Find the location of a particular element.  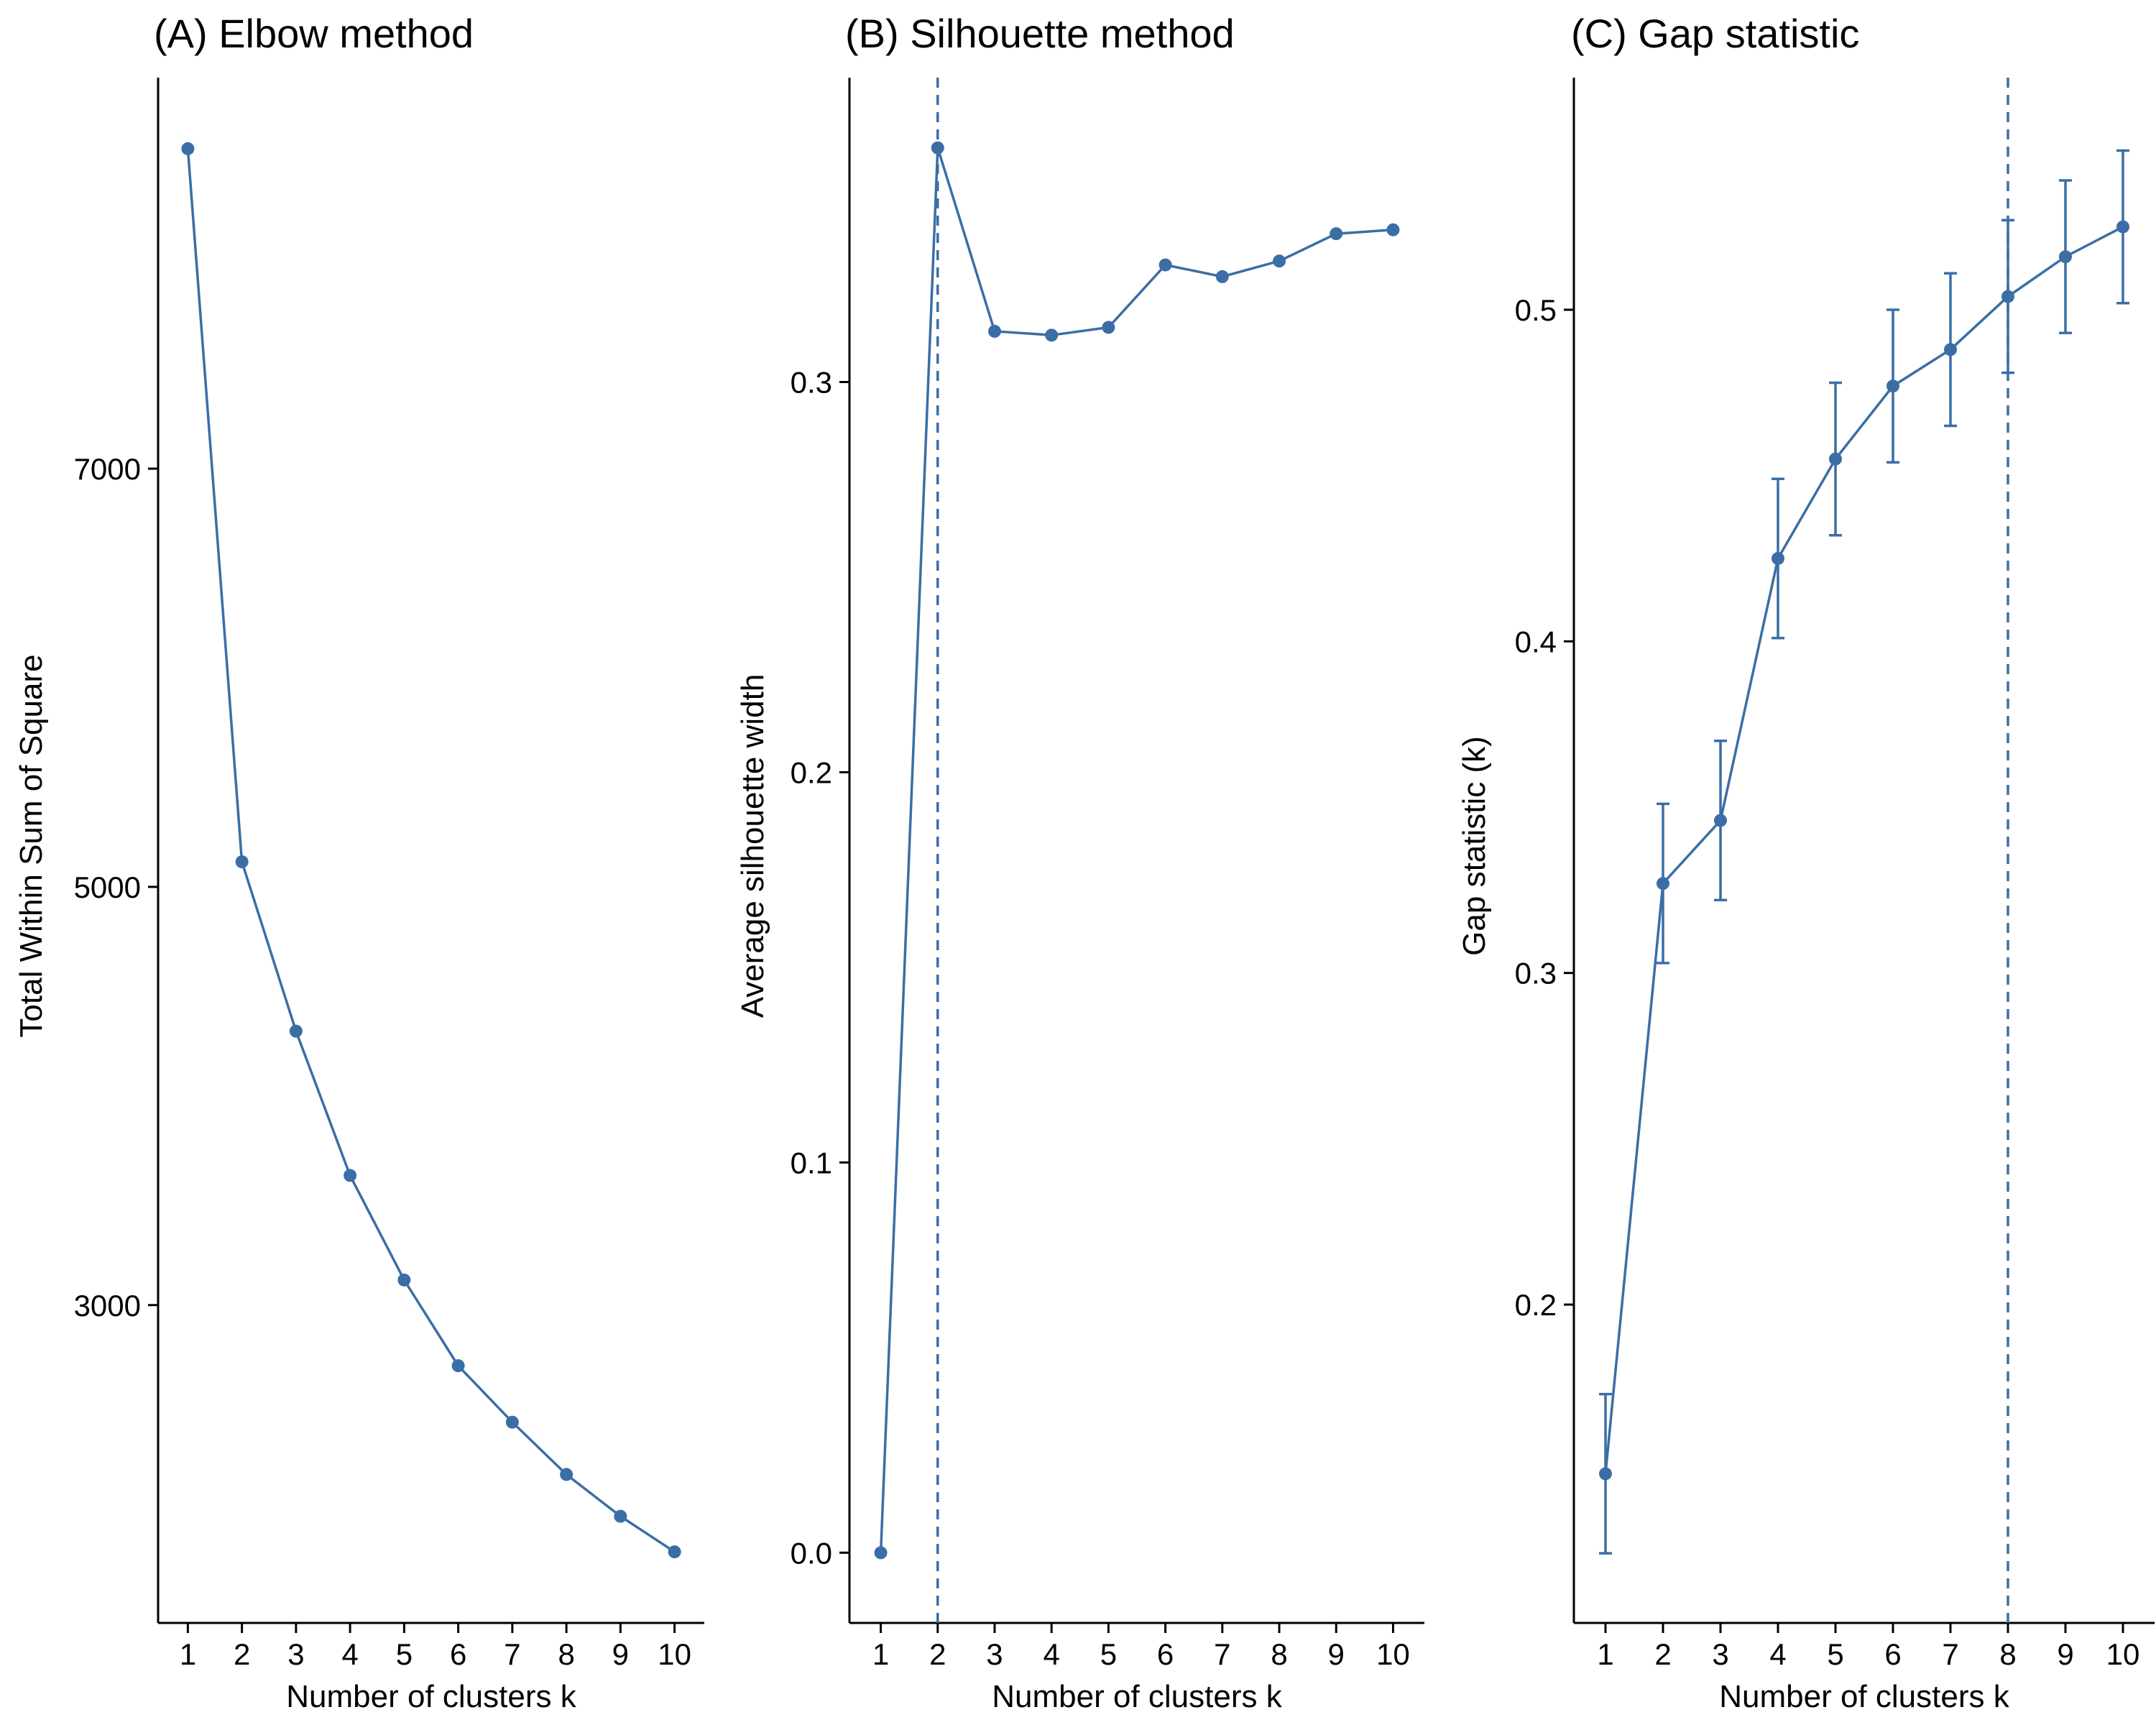

y-tick-label: 0.0 is located at coordinates (811, 1553).